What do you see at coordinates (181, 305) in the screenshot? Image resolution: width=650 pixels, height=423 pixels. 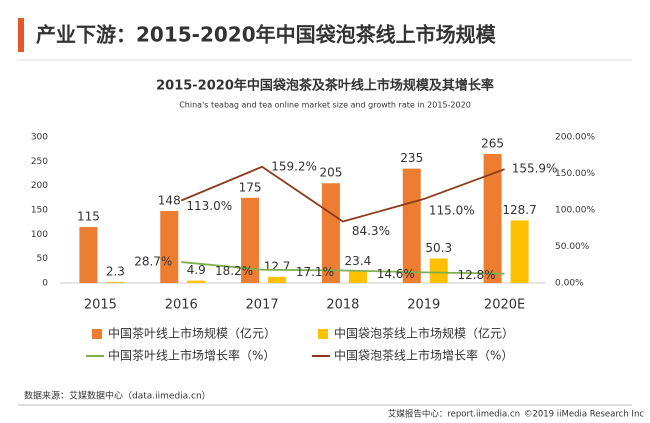 I see `x-tick-label: 2016` at bounding box center [181, 305].